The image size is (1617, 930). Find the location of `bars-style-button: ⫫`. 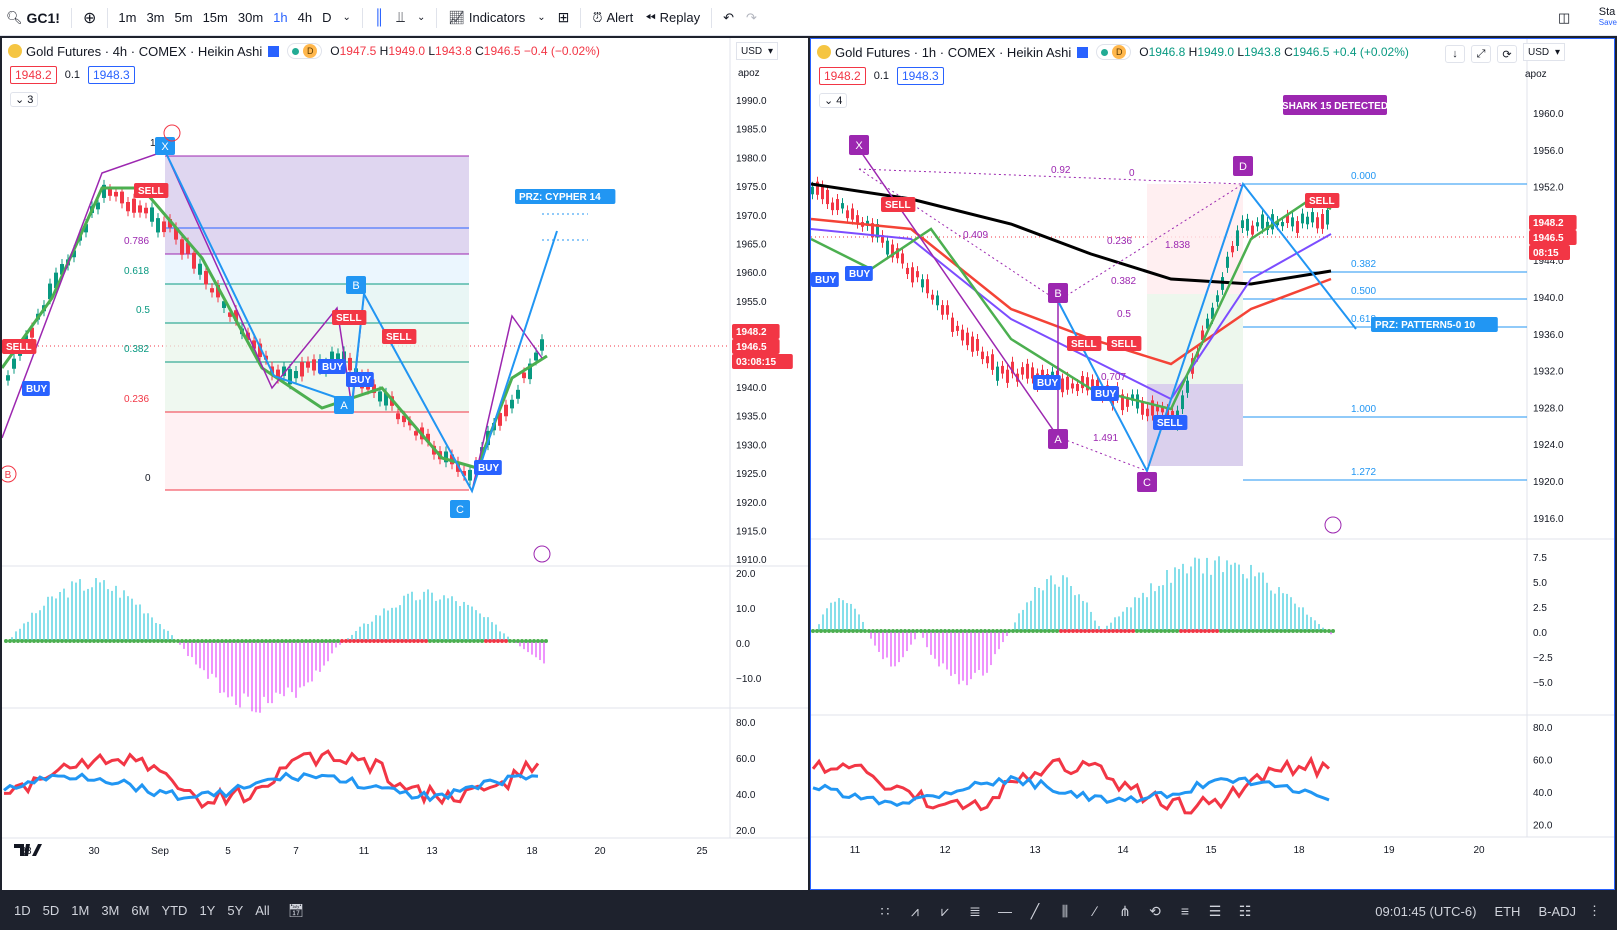

bars-style-button: ⫫ is located at coordinates (401, 18).